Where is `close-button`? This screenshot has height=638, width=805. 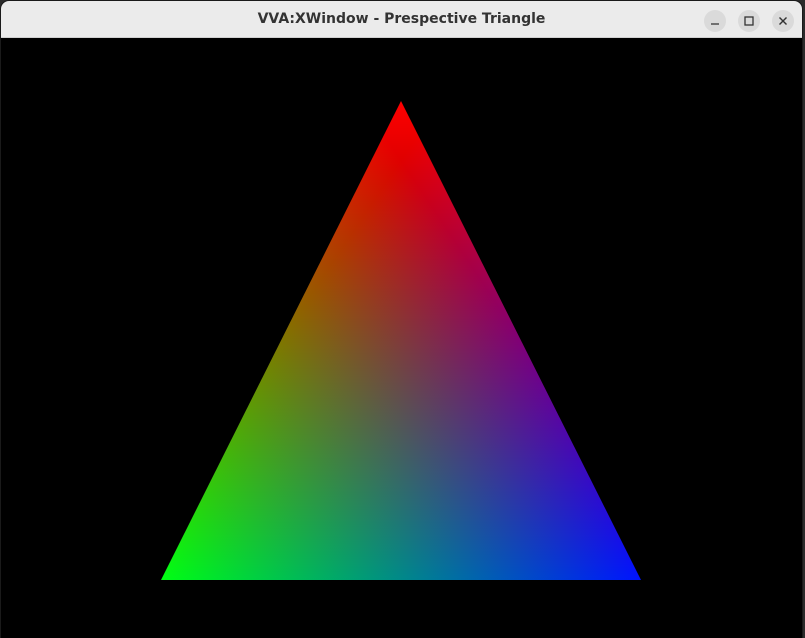 close-button is located at coordinates (783, 21).